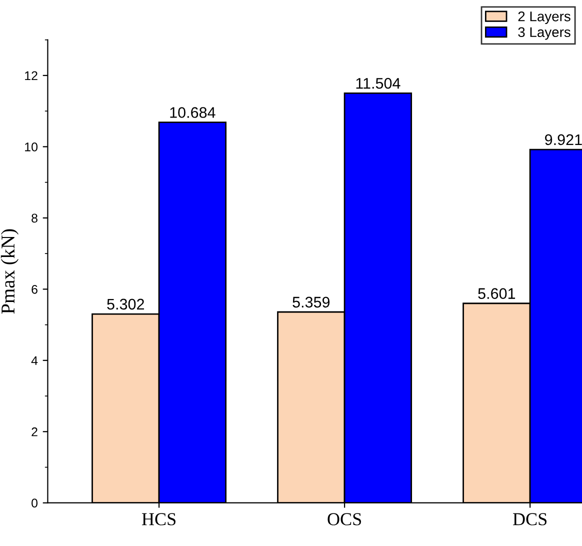 This screenshot has width=582, height=546. What do you see at coordinates (35, 431) in the screenshot?
I see `y-tick-label: 2` at bounding box center [35, 431].